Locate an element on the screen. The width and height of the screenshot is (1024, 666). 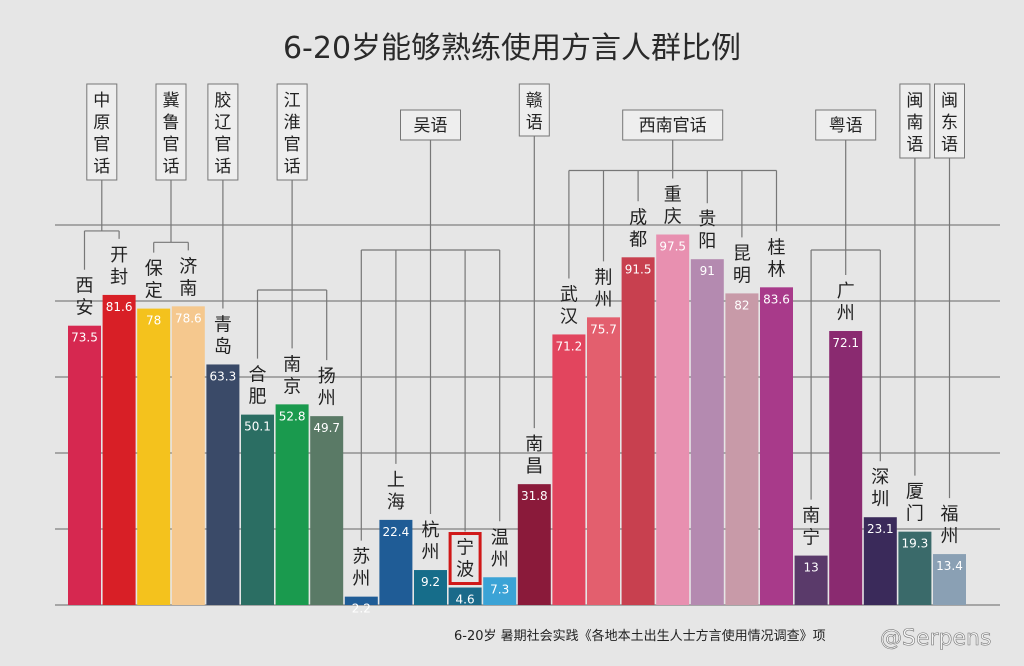
value-label: 82 is located at coordinates (741, 305).